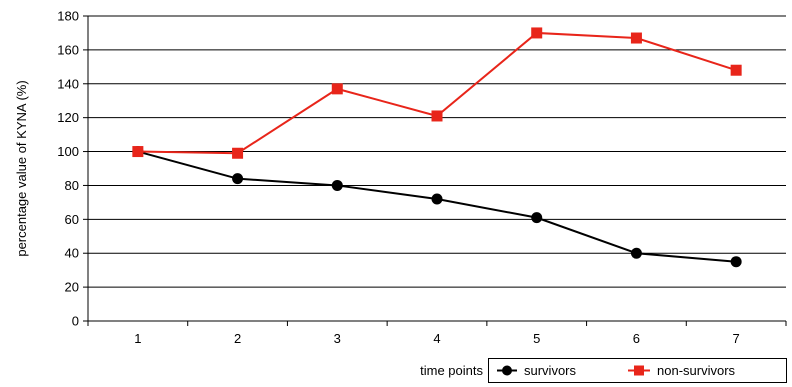  What do you see at coordinates (72, 219) in the screenshot?
I see `y-tick-label: 60` at bounding box center [72, 219].